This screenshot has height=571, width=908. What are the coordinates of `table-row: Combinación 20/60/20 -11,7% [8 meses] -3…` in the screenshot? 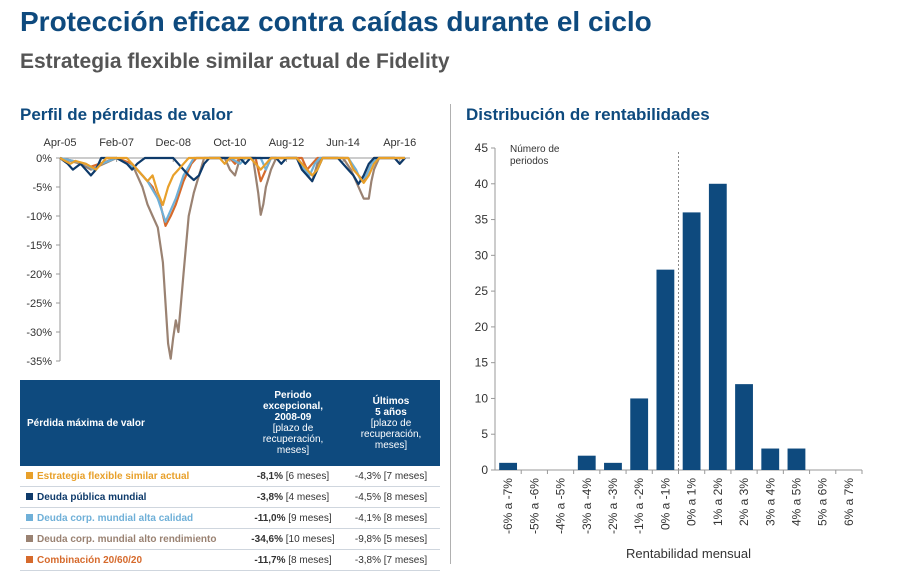 It's located at (230, 560).